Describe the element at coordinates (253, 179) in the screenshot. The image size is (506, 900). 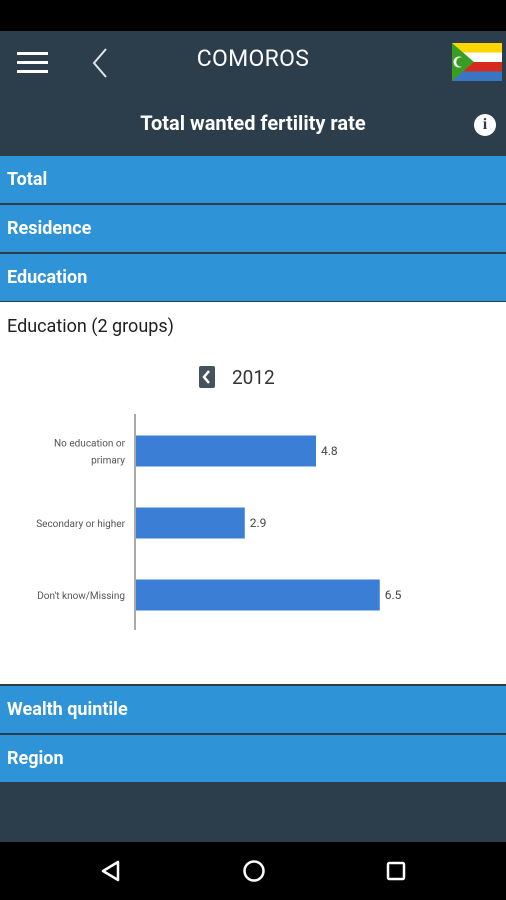
I see `section-total: Total` at that location.